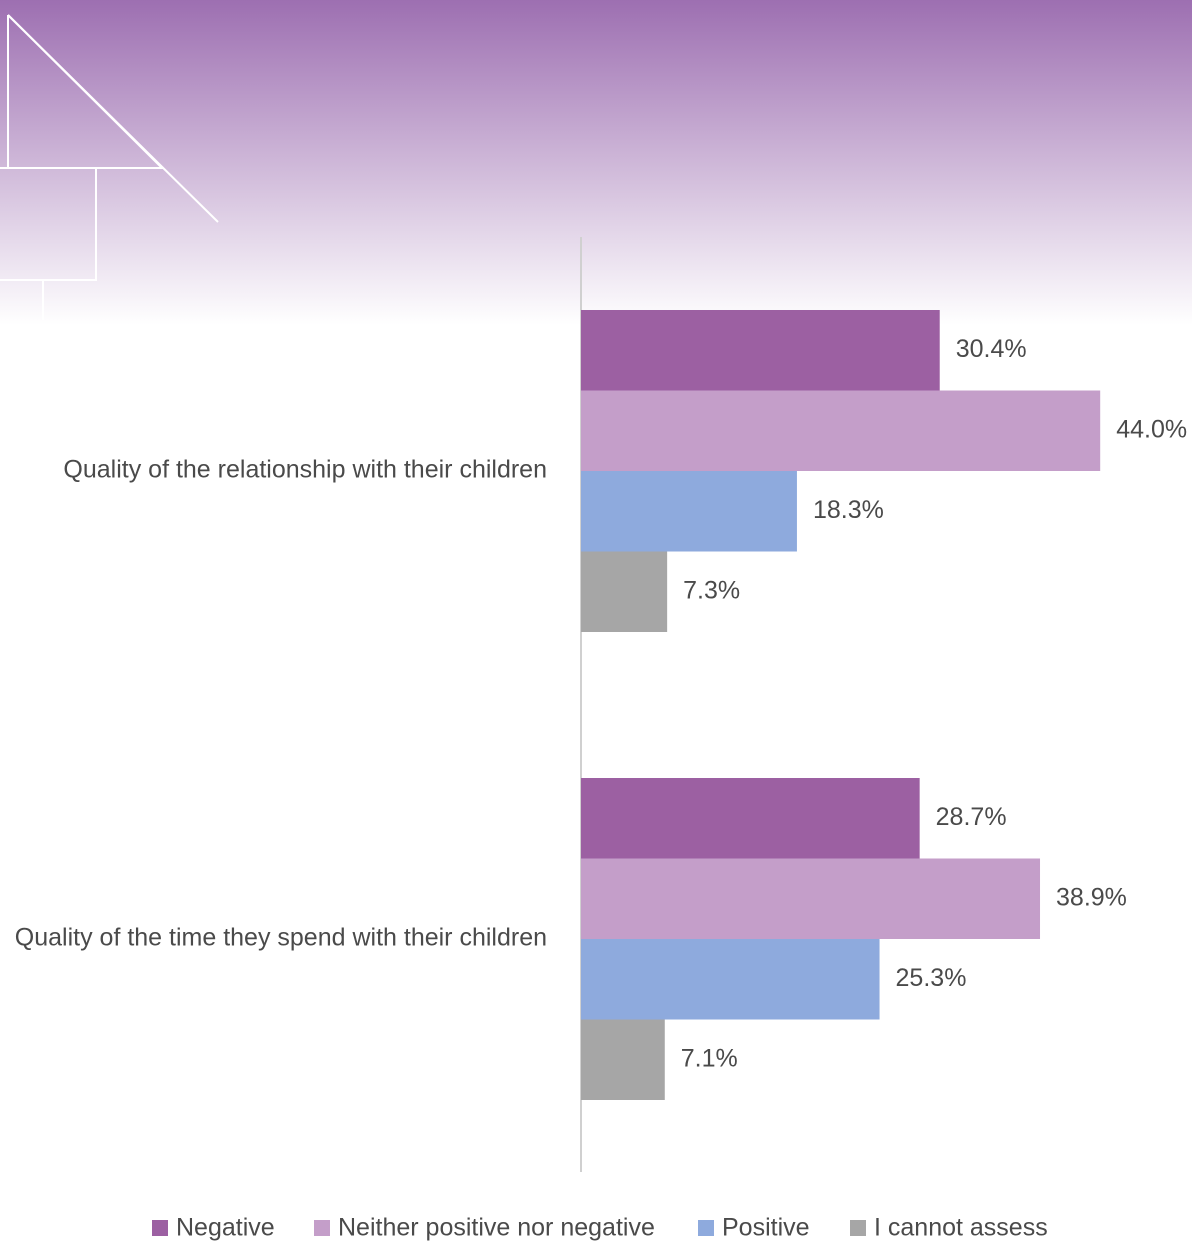  I want to click on value-label: 25.3%, so click(931, 978).